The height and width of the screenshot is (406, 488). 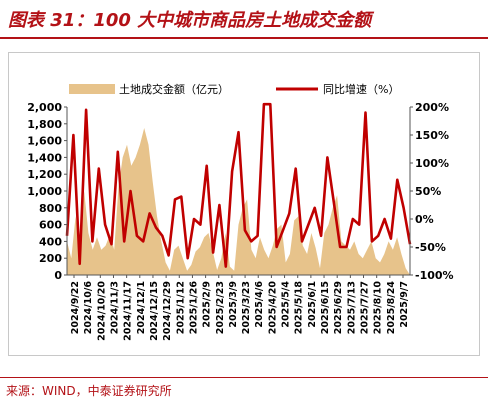 What do you see at coordinates (141, 307) in the screenshot?
I see `x-tick-label: 2024/12/1` at bounding box center [141, 307].